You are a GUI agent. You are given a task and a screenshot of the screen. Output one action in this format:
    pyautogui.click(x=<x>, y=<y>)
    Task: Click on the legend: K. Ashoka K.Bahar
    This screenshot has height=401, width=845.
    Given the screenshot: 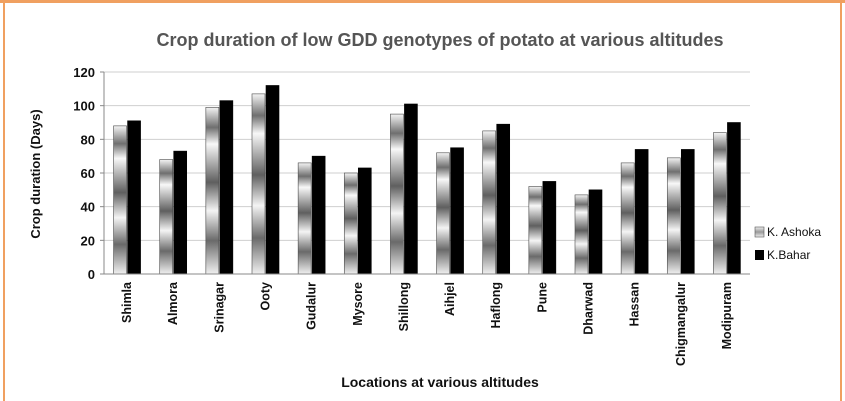 What is the action you would take?
    pyautogui.click(x=787, y=243)
    